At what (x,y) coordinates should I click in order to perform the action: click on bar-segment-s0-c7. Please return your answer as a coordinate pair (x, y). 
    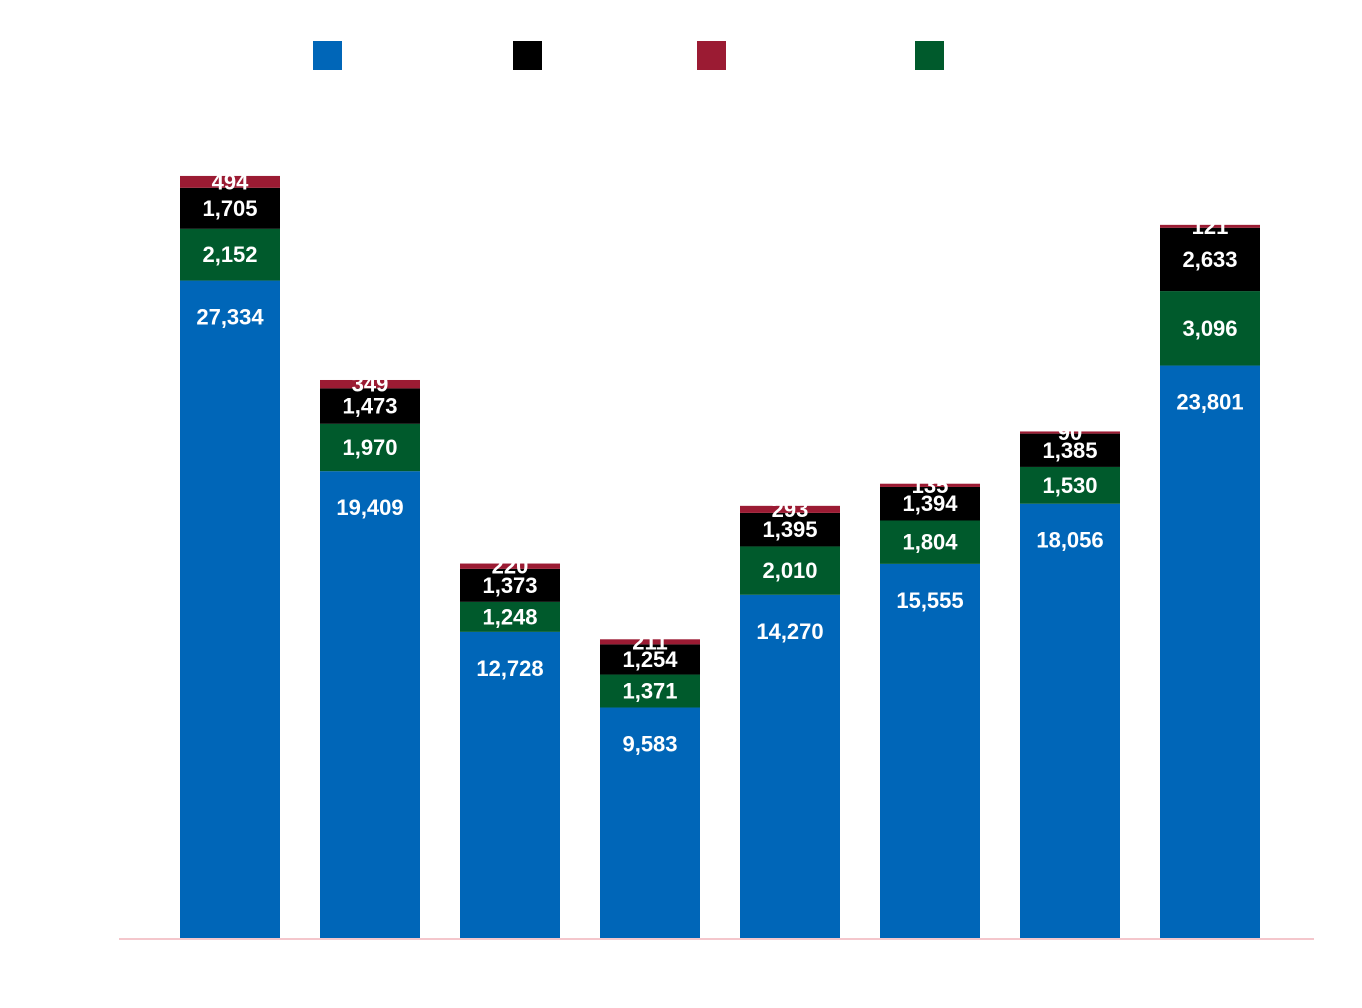
    Looking at the image, I should click on (1210, 652).